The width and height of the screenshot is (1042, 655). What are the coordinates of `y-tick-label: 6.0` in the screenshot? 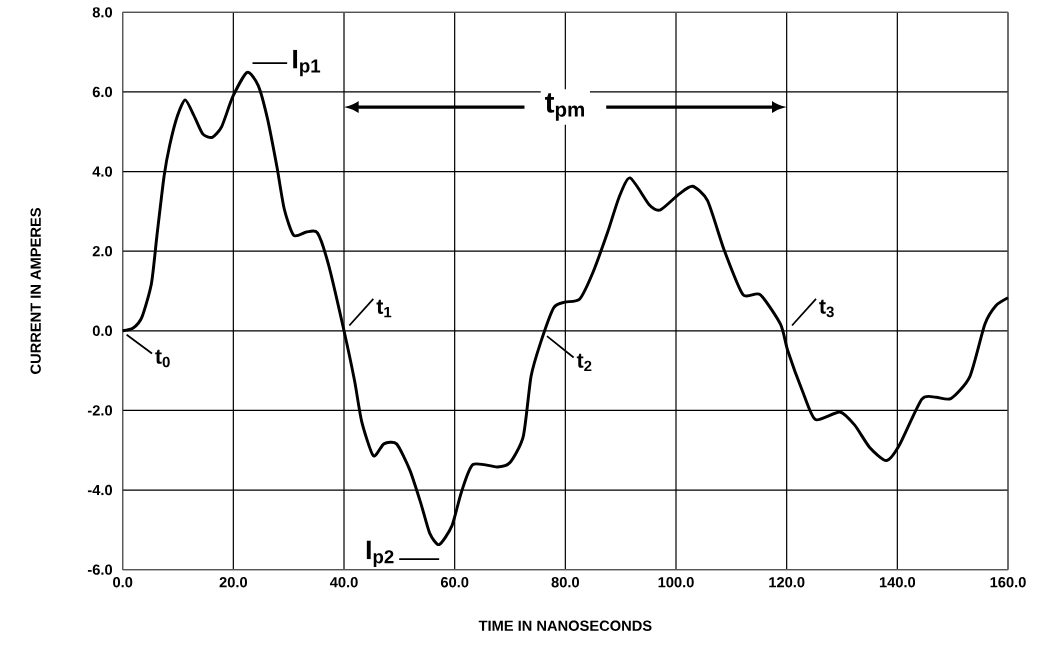 It's located at (102, 92).